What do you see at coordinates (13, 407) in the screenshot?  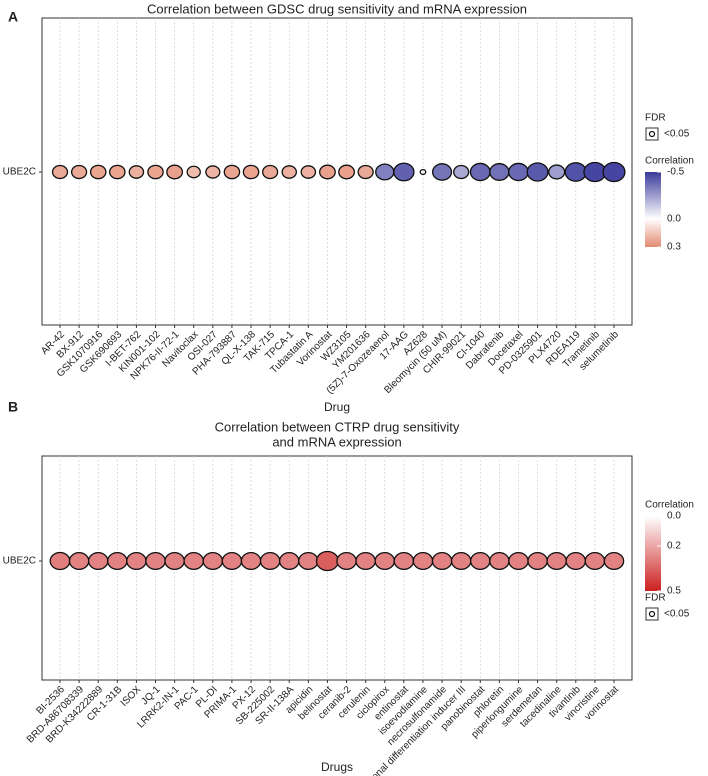 I see `panel-label: B` at bounding box center [13, 407].